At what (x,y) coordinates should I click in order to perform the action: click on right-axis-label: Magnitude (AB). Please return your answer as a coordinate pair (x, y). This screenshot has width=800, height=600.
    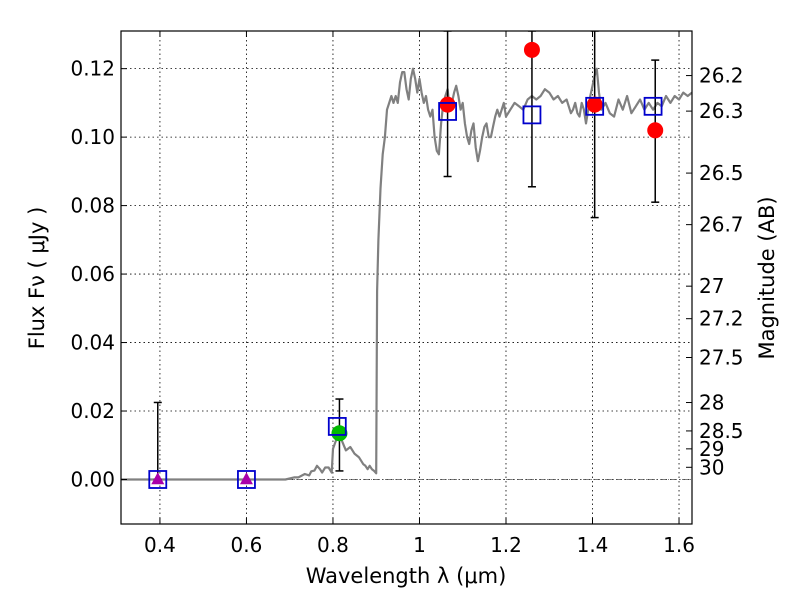
    Looking at the image, I should click on (767, 277).